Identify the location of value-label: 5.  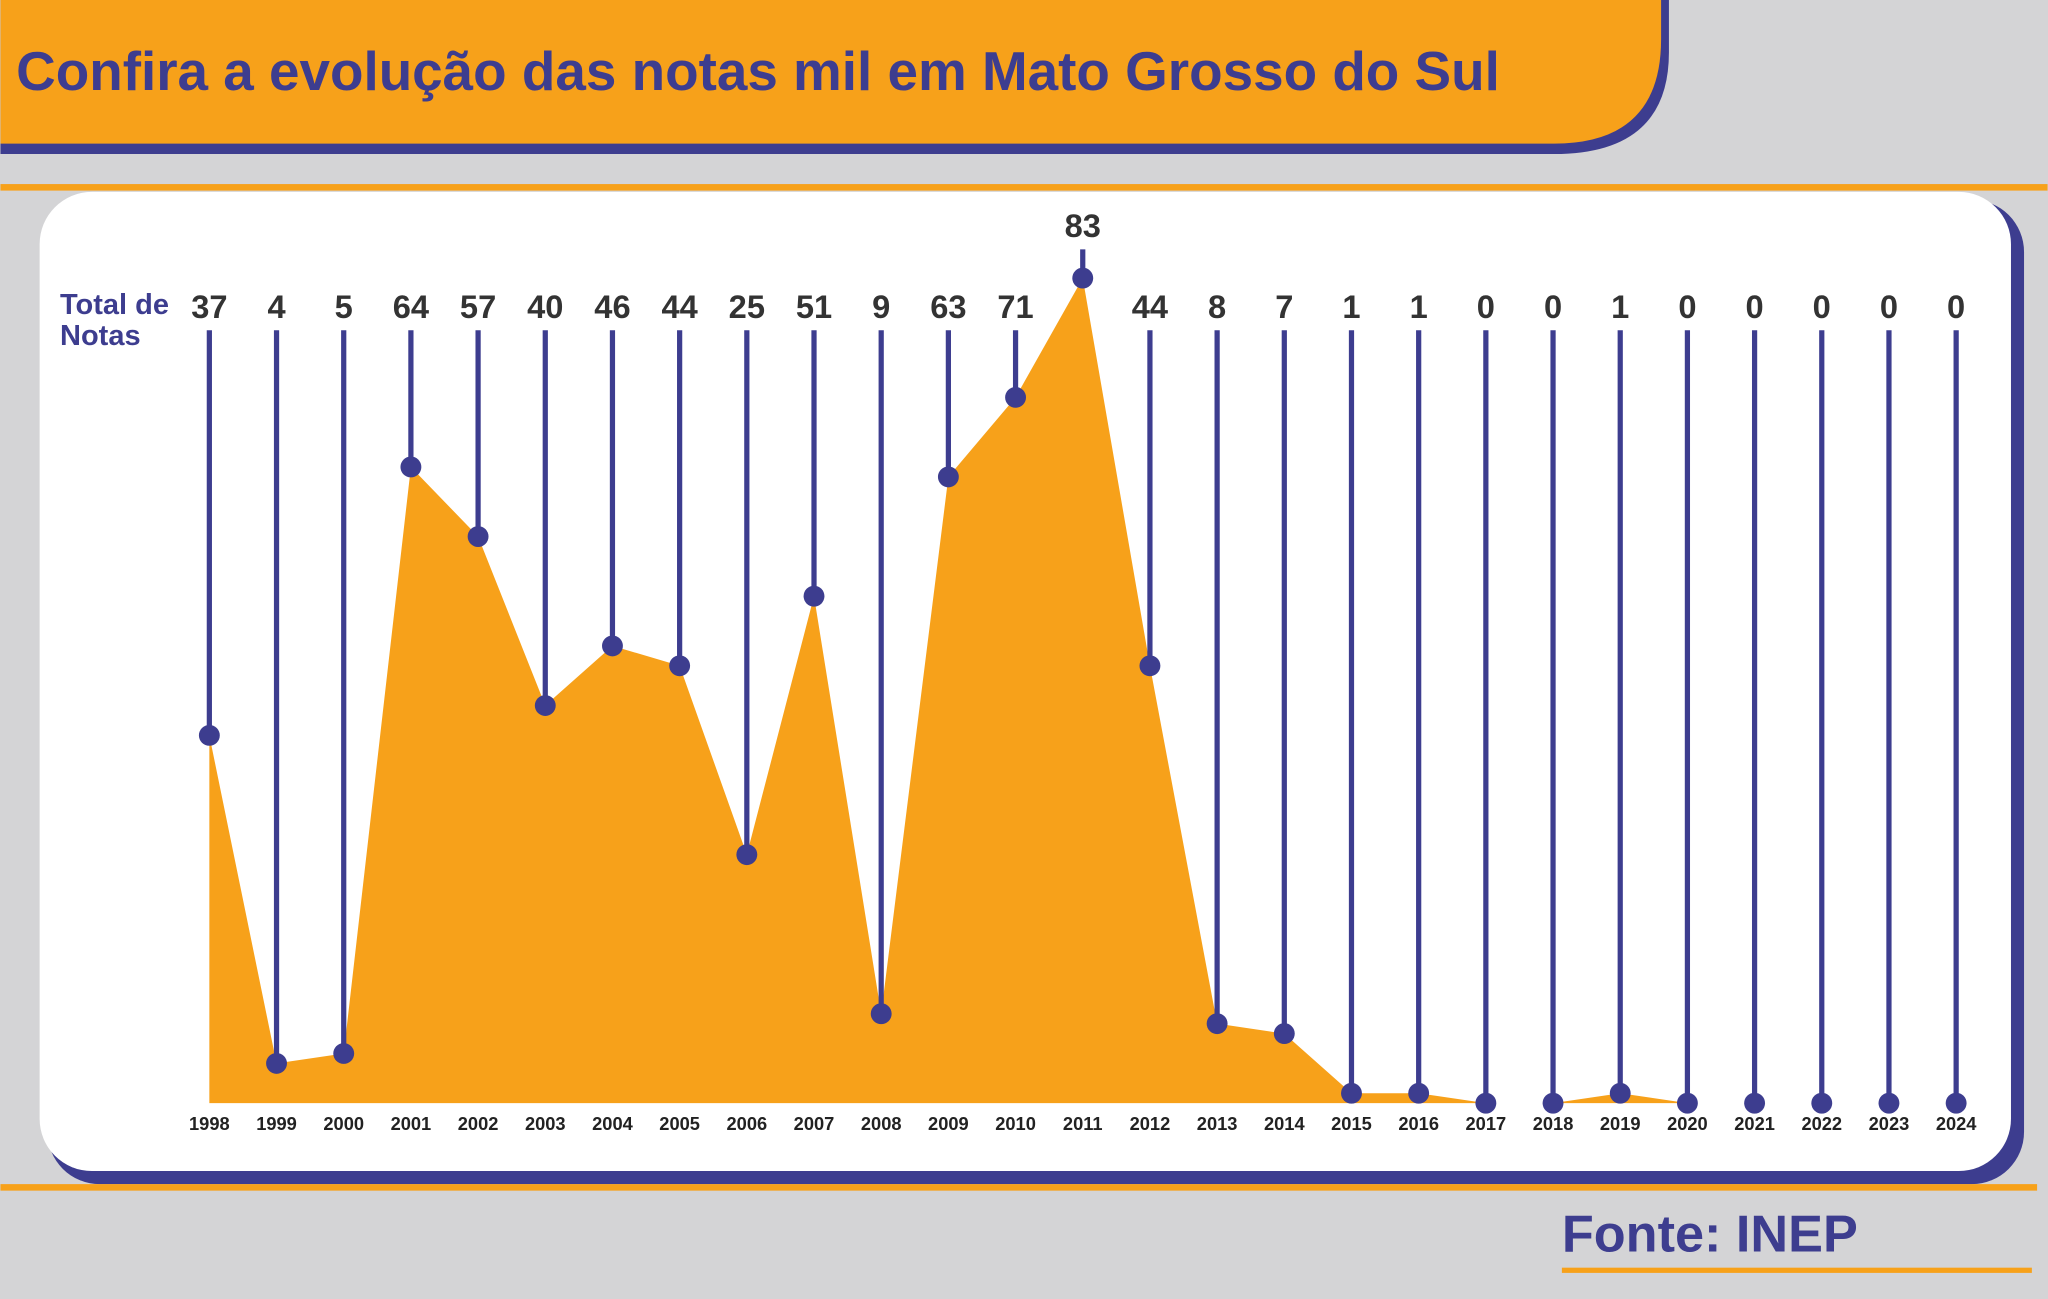
(344, 306).